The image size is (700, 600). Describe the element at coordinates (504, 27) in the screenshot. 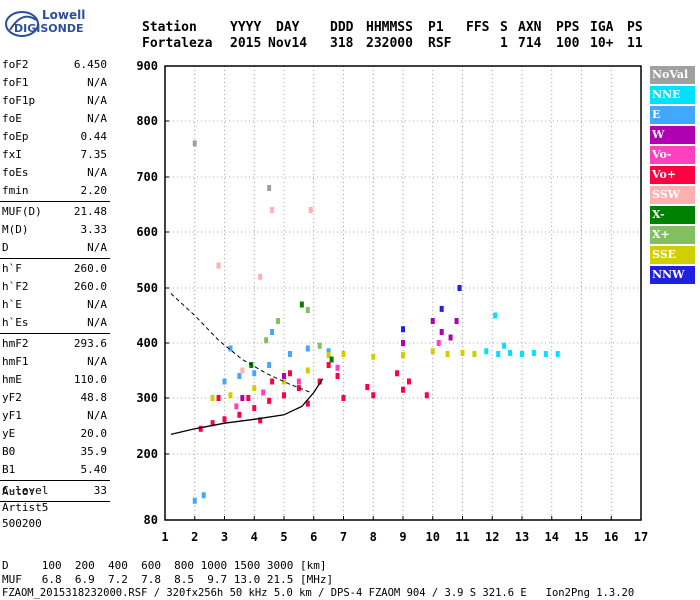

I see `header-label-7: S` at that location.